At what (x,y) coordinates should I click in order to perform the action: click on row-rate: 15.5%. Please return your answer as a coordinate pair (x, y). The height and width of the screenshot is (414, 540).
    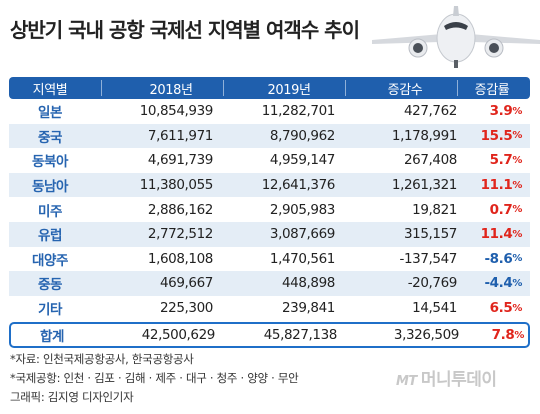
    Looking at the image, I should click on (490, 136).